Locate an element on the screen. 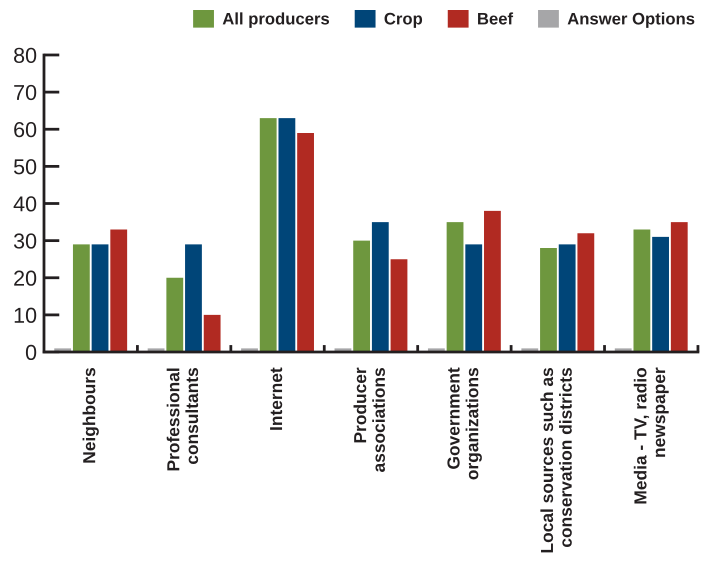 The image size is (705, 561). x-tick-label: Producer associations is located at coordinates (369, 420).